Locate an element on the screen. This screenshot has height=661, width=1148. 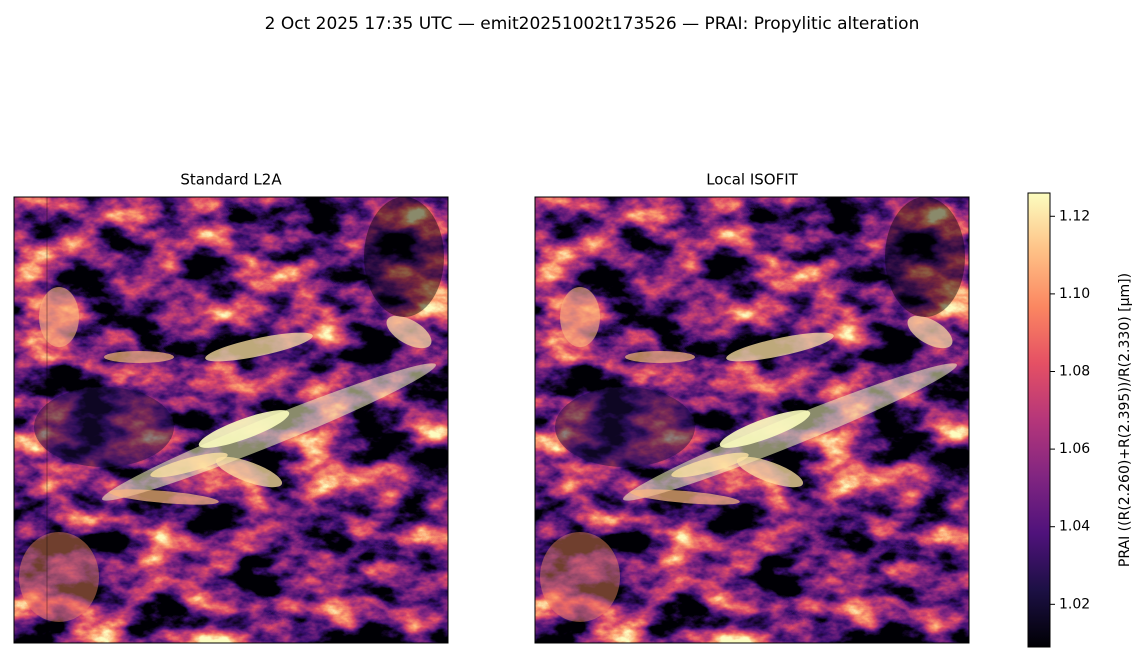
colorbar-tick-label: 1.06 is located at coordinates (1074, 449).